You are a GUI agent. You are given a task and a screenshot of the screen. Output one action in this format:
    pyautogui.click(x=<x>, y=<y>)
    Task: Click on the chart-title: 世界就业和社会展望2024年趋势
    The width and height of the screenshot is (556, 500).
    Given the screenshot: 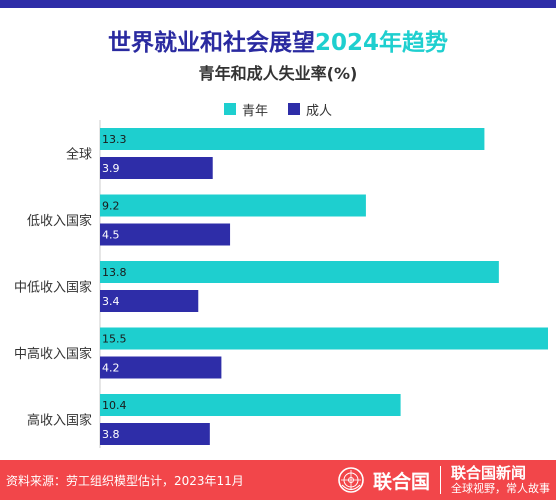 What is the action you would take?
    pyautogui.click(x=278, y=43)
    